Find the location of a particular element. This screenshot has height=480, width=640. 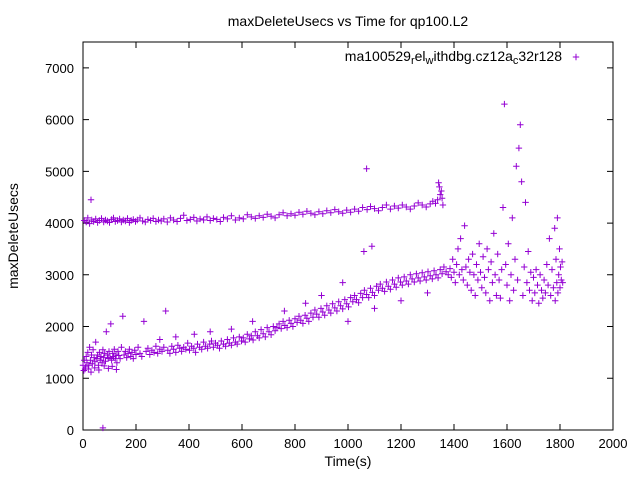

y-tick-labels: 0 1000 2000 3000 4000 5000 6000 7000 is located at coordinates (59, 249).